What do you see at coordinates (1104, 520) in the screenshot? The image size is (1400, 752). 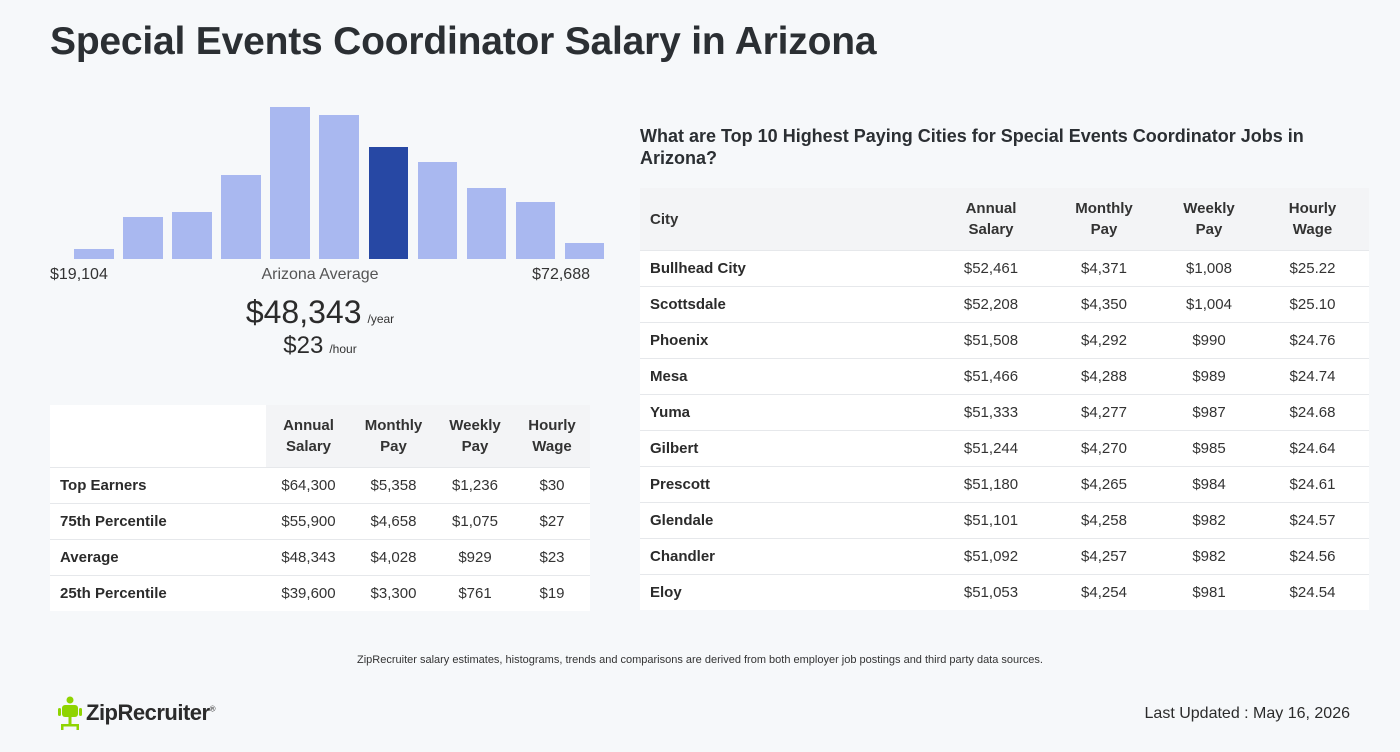 I see `city-cell: $4,258` at bounding box center [1104, 520].